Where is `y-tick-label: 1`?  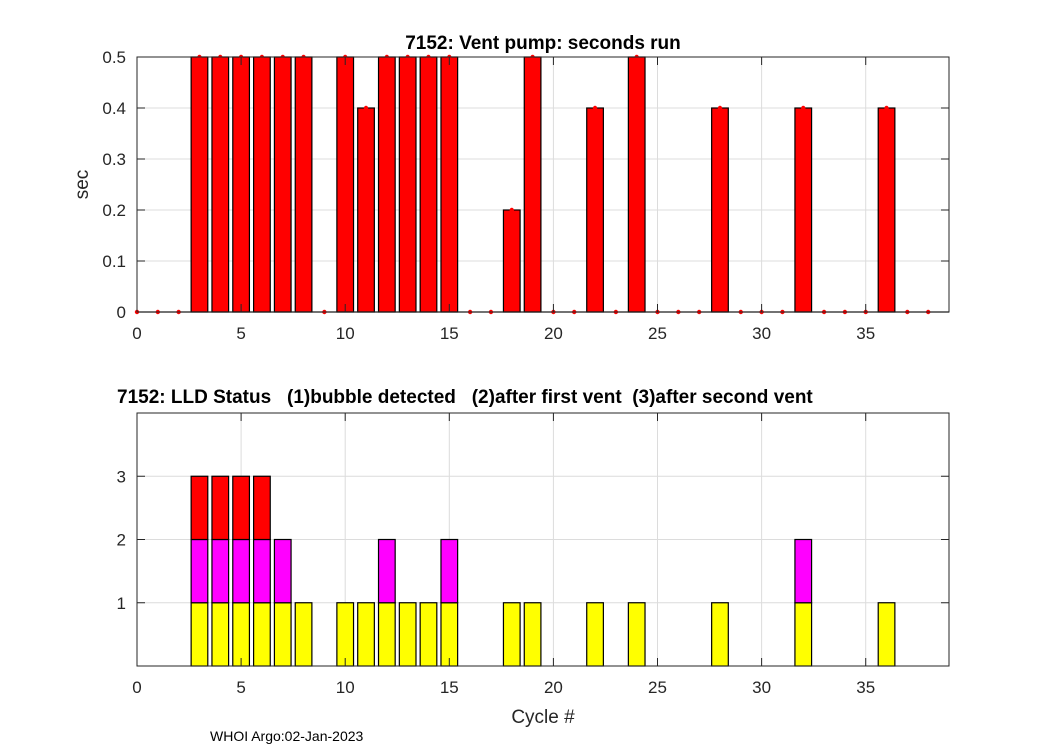
y-tick-label: 1 is located at coordinates (121, 603).